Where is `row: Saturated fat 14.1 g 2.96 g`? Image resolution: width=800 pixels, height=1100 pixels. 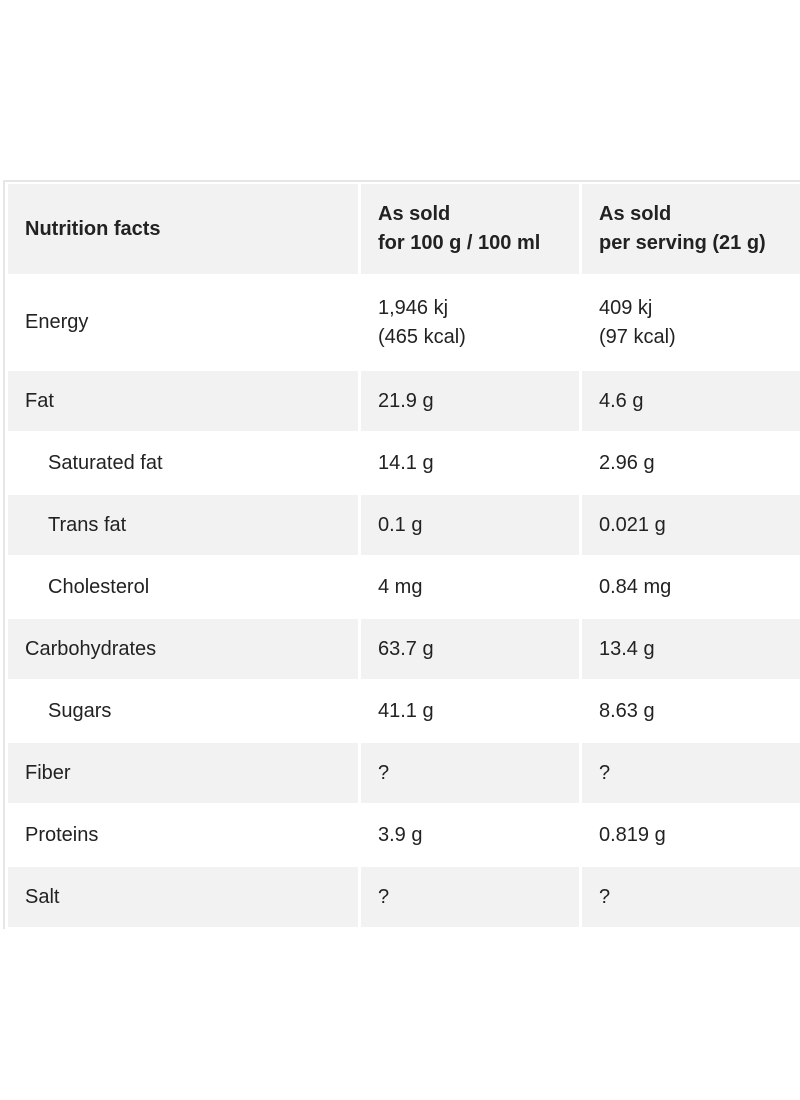 row: Saturated fat 14.1 g 2.96 g is located at coordinates (404, 463).